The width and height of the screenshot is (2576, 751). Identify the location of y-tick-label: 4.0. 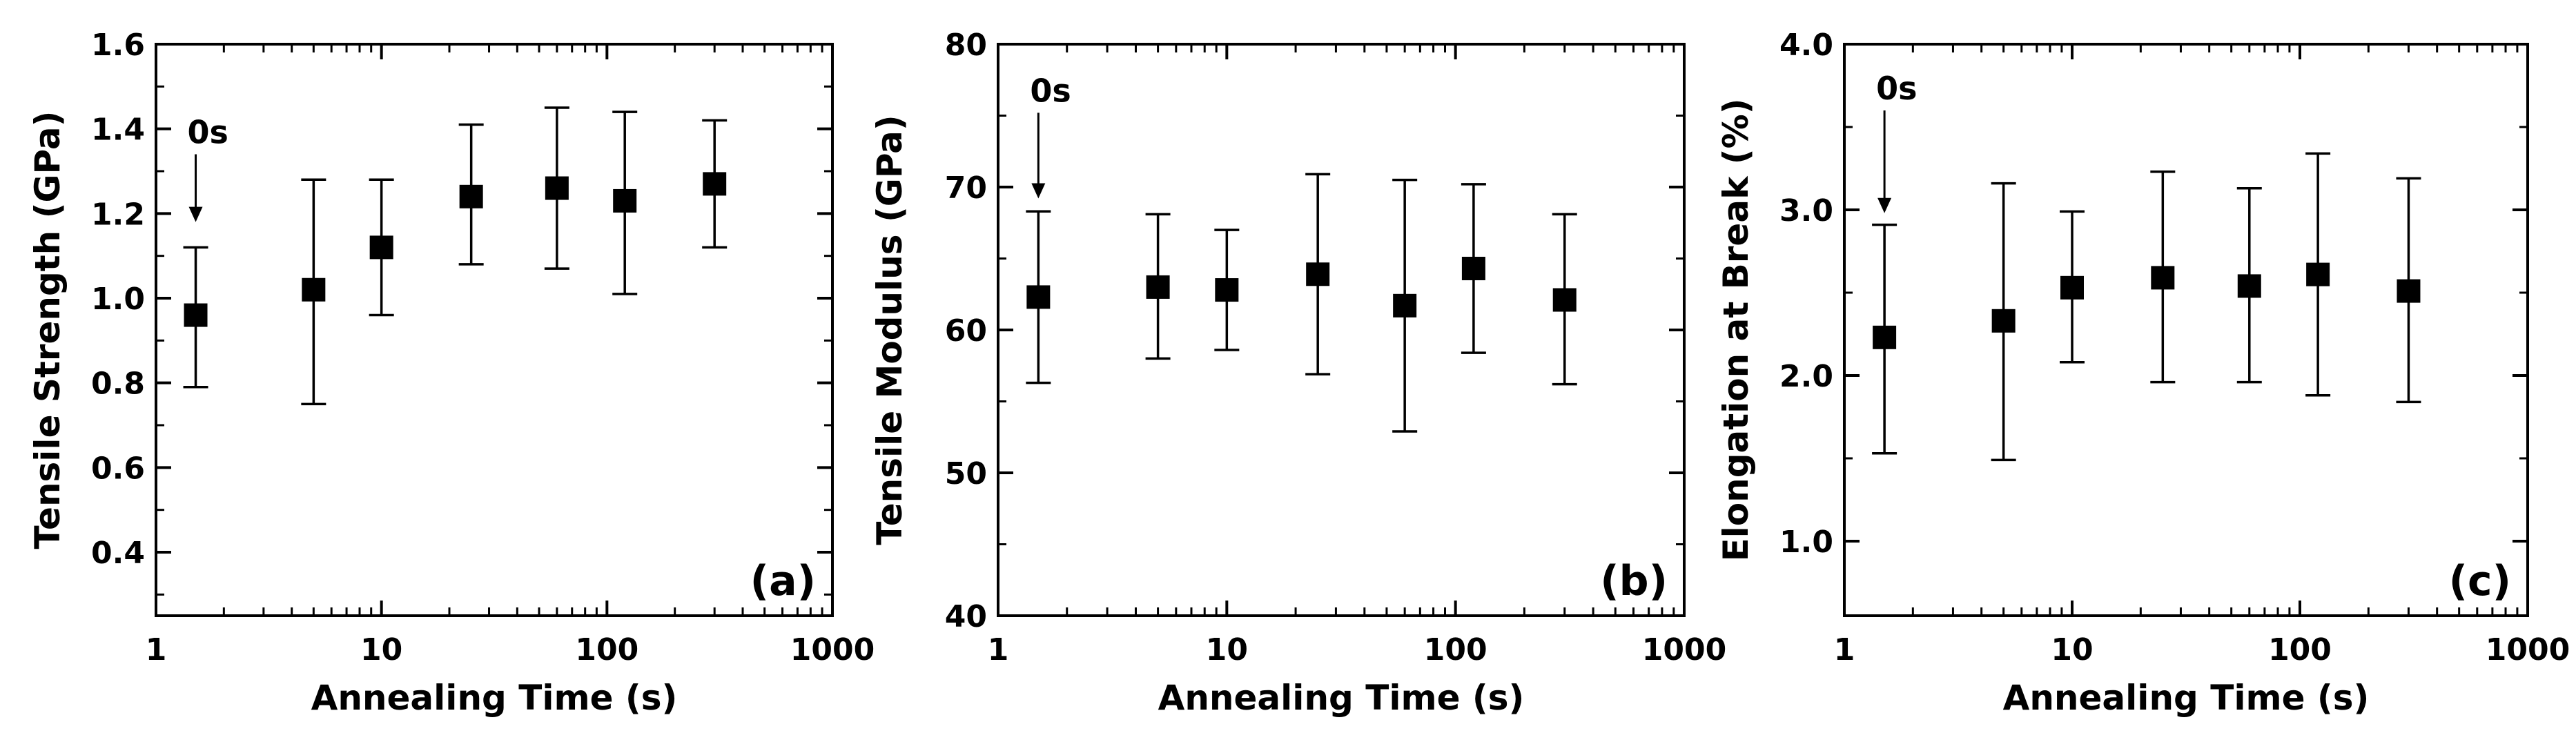
(1806, 46).